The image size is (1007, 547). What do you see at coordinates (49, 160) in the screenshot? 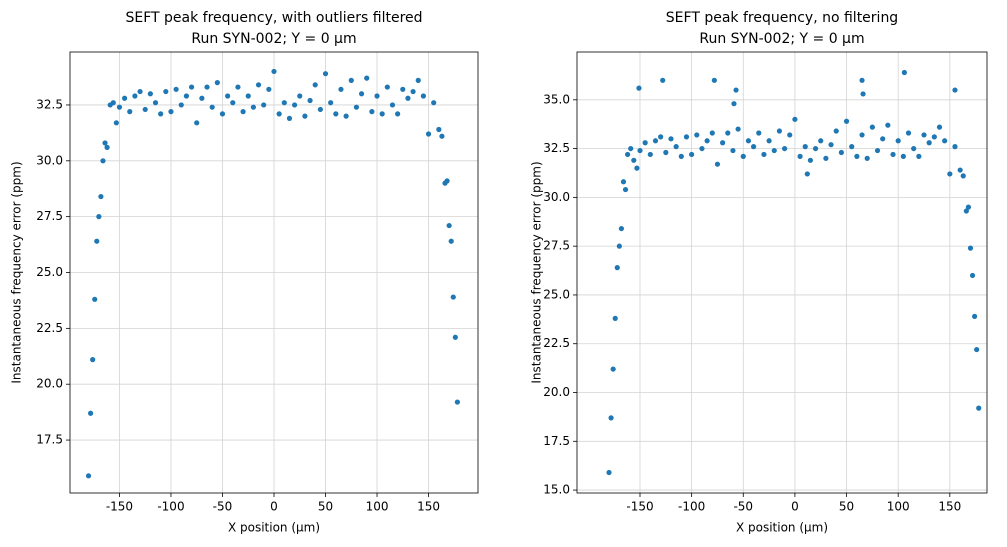
I see `y-tick-label: 30.0` at bounding box center [49, 160].